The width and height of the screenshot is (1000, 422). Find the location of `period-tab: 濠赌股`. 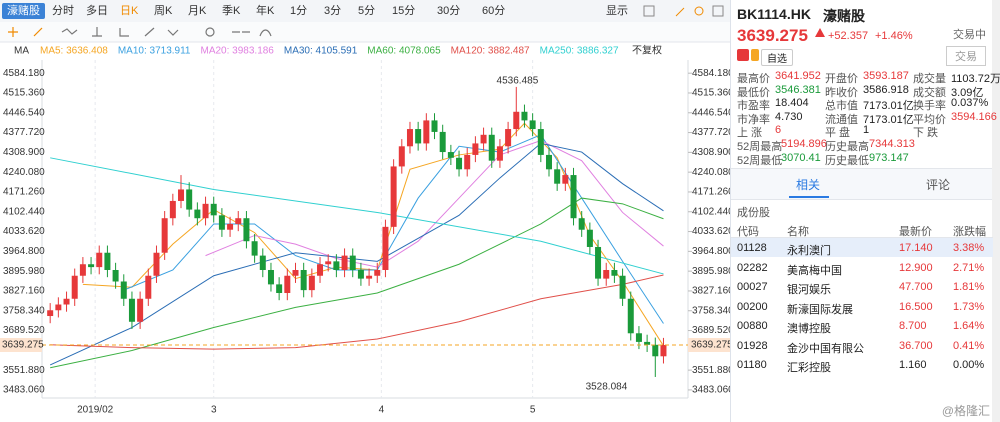

period-tab: 濠赌股 is located at coordinates (23, 10).